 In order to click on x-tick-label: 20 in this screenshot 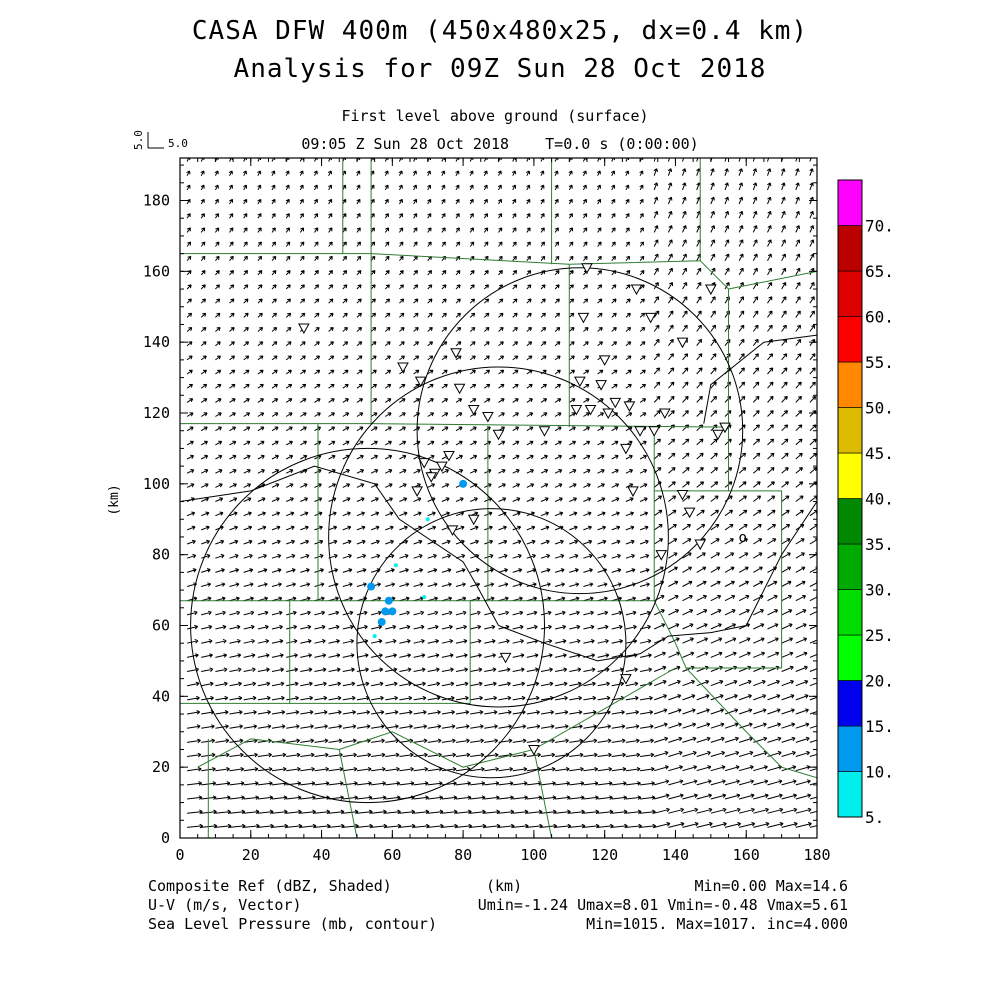, I will do `click(251, 855)`.